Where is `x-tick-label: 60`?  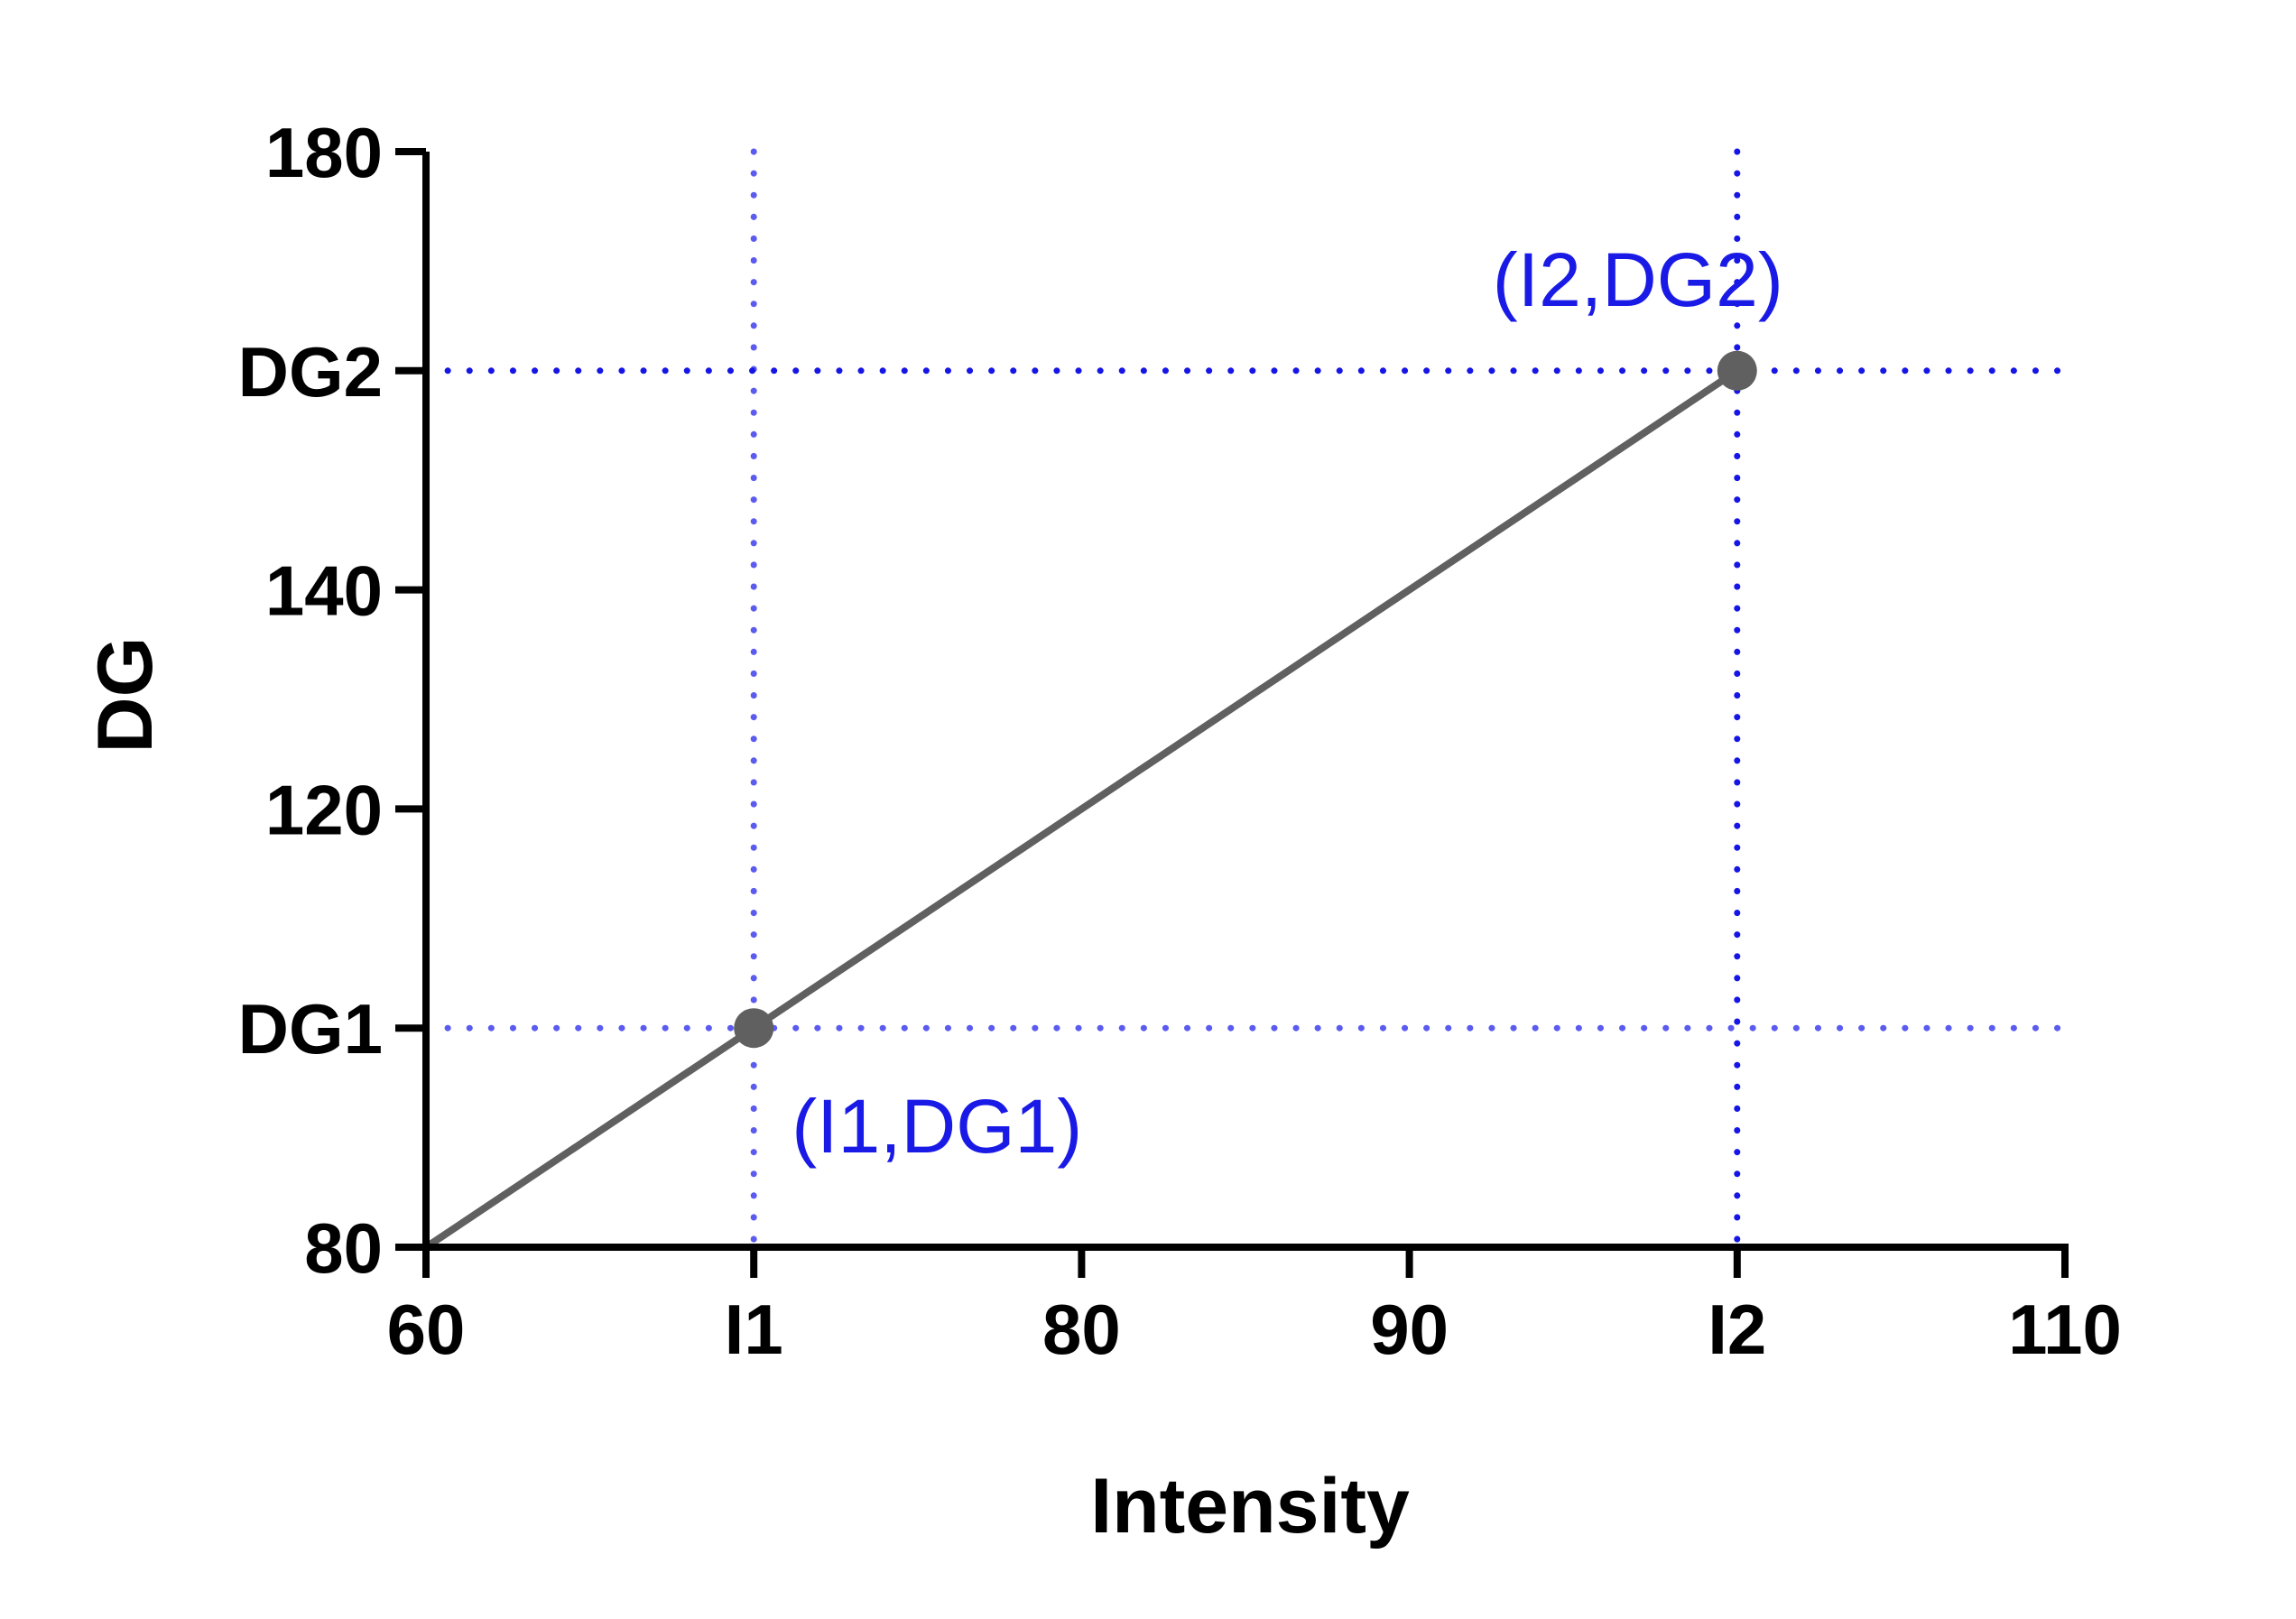
x-tick-label: 60 is located at coordinates (427, 1329).